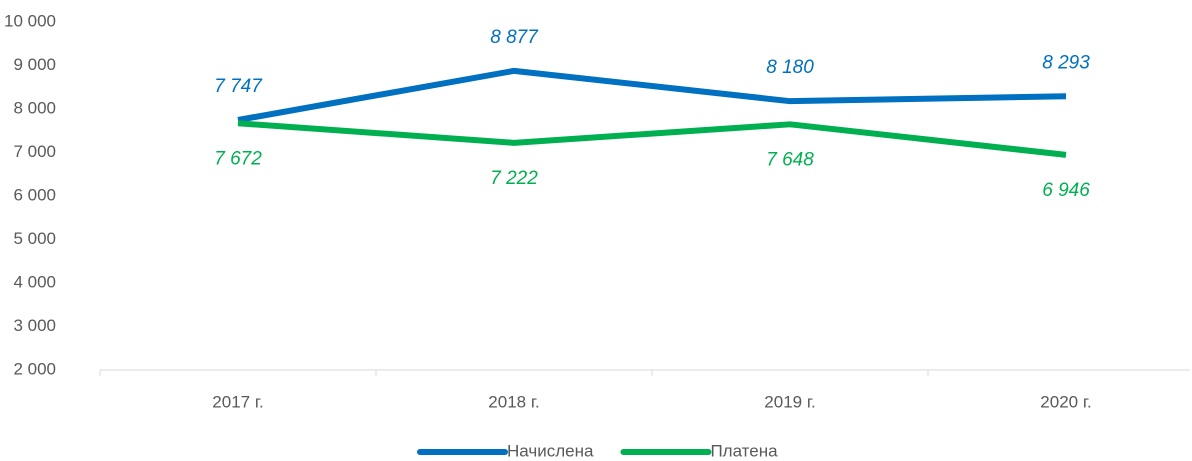 The image size is (1192, 461). I want to click on x-tick-label: 2017 г., so click(237, 401).